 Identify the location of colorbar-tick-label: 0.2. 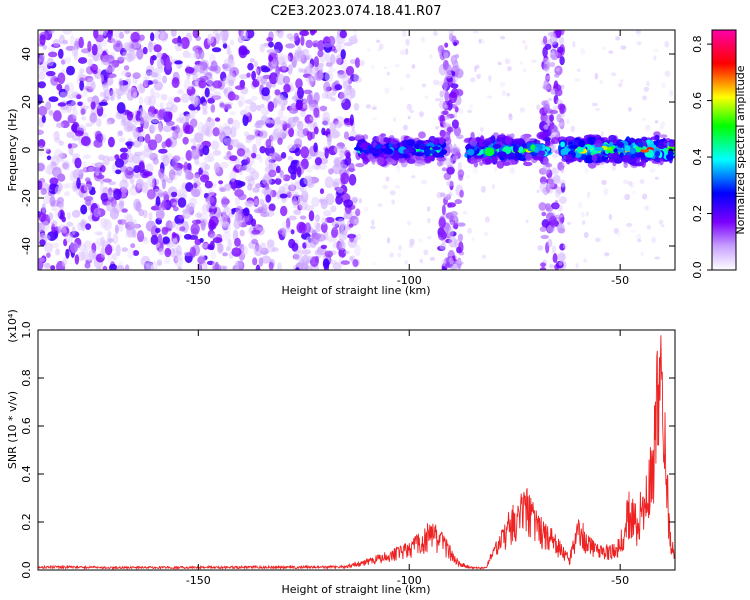
(697, 214).